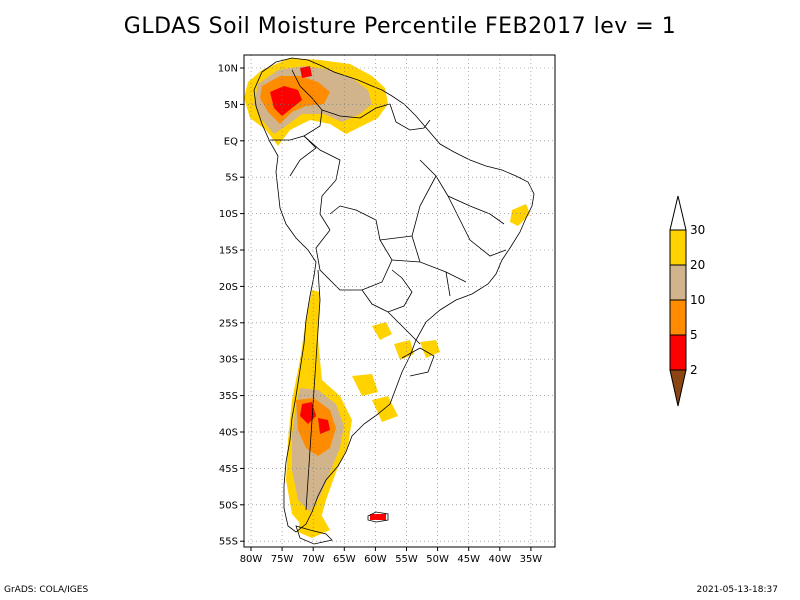 Image resolution: width=800 pixels, height=600 pixels. Describe the element at coordinates (322, 183) in the screenshot. I see `border-peru-brazil` at that location.